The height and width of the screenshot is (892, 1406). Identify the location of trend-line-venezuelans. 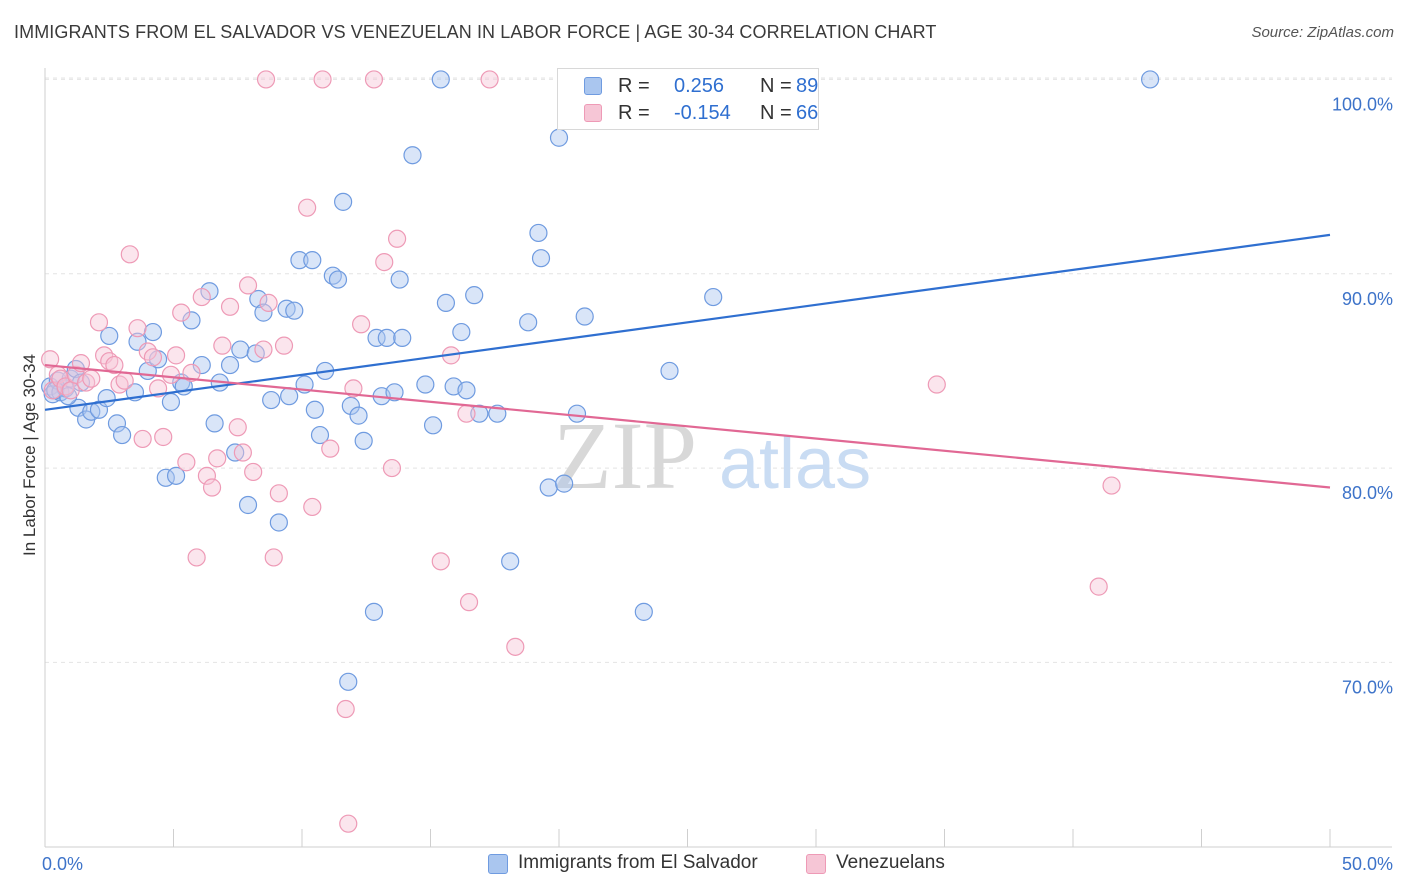
(687, 426).